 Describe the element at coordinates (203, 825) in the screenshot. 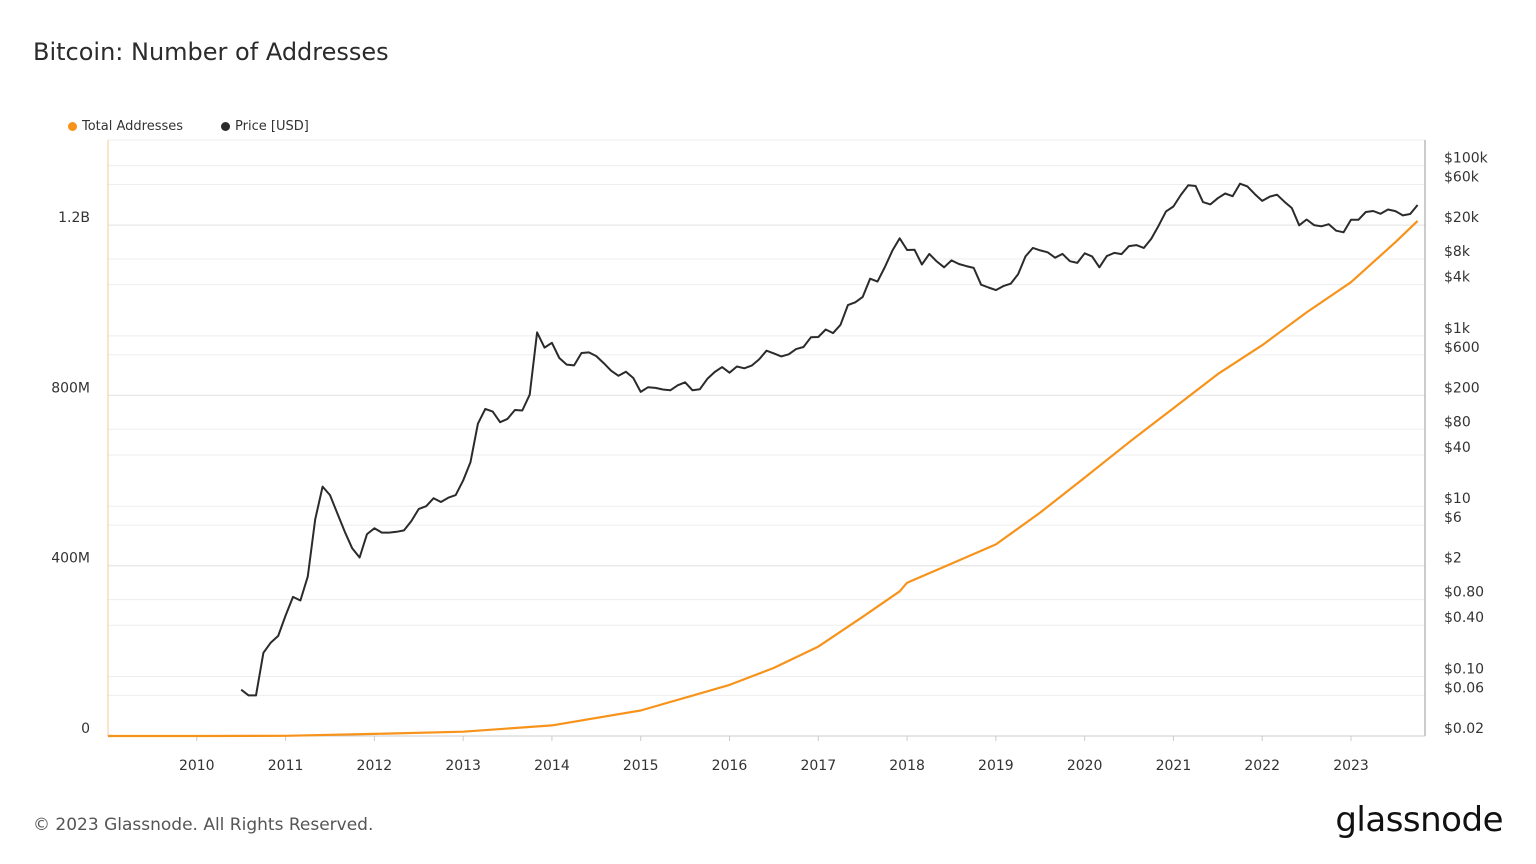

I see `copyright: © 2023 Glassnode. All Rights Reserved.` at that location.